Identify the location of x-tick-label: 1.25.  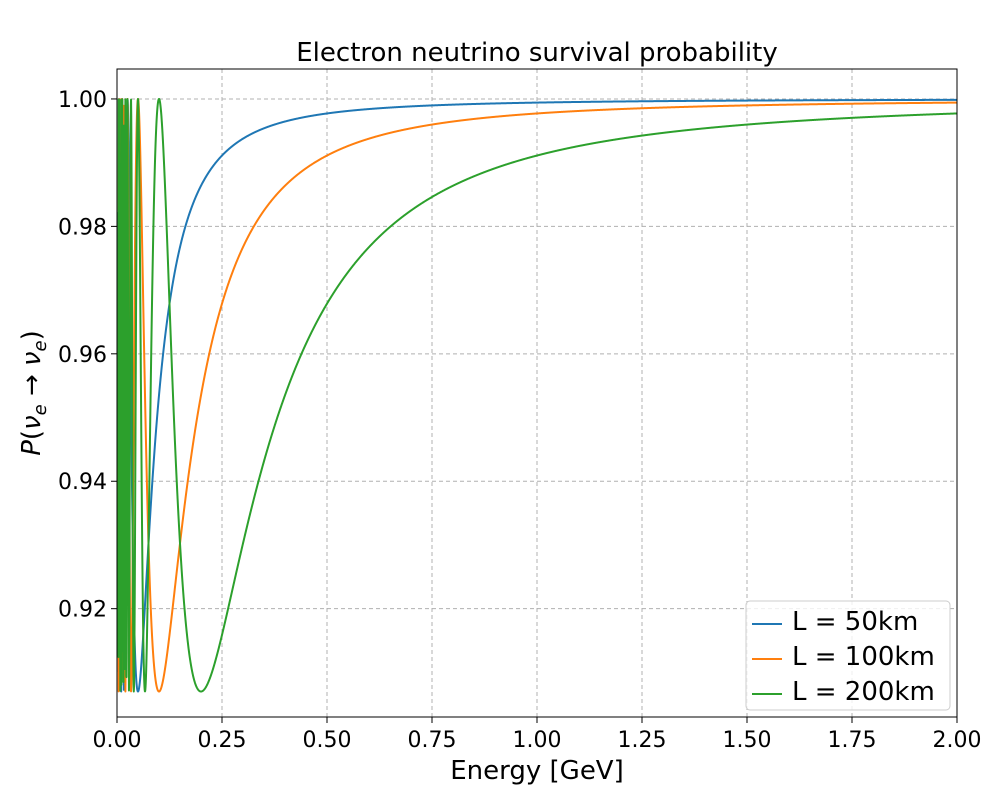
(642, 740).